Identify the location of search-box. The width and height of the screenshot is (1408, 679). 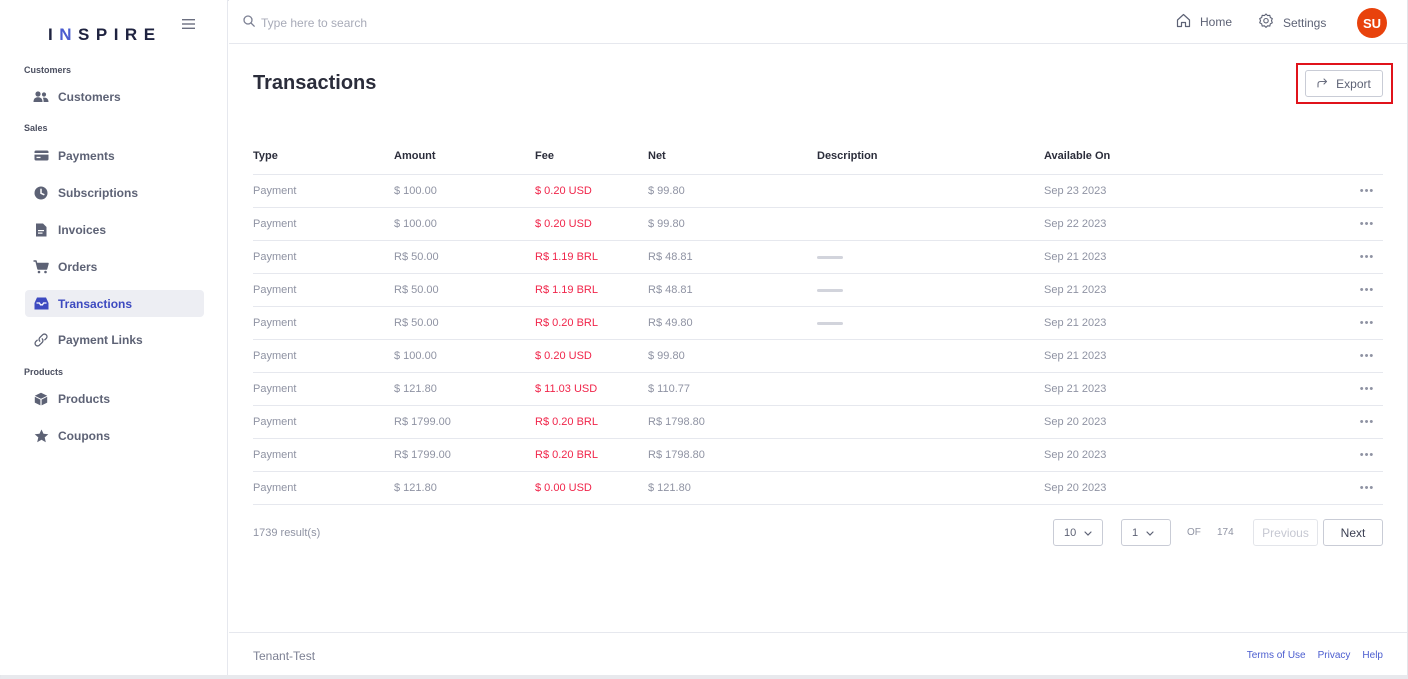
(382, 23).